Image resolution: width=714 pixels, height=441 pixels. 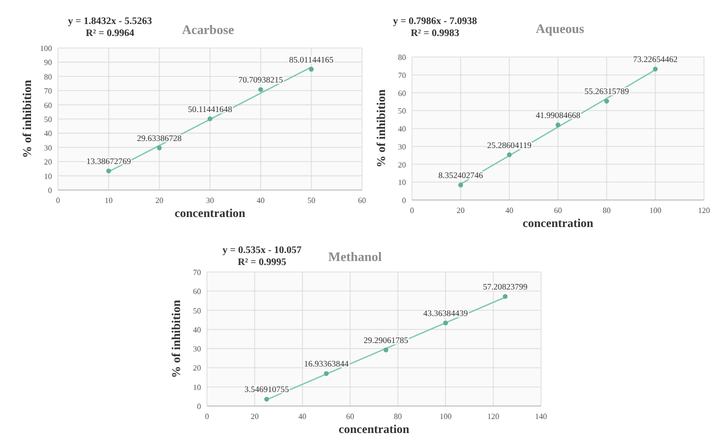 I want to click on x-tick-label: 10, so click(x=108, y=200).